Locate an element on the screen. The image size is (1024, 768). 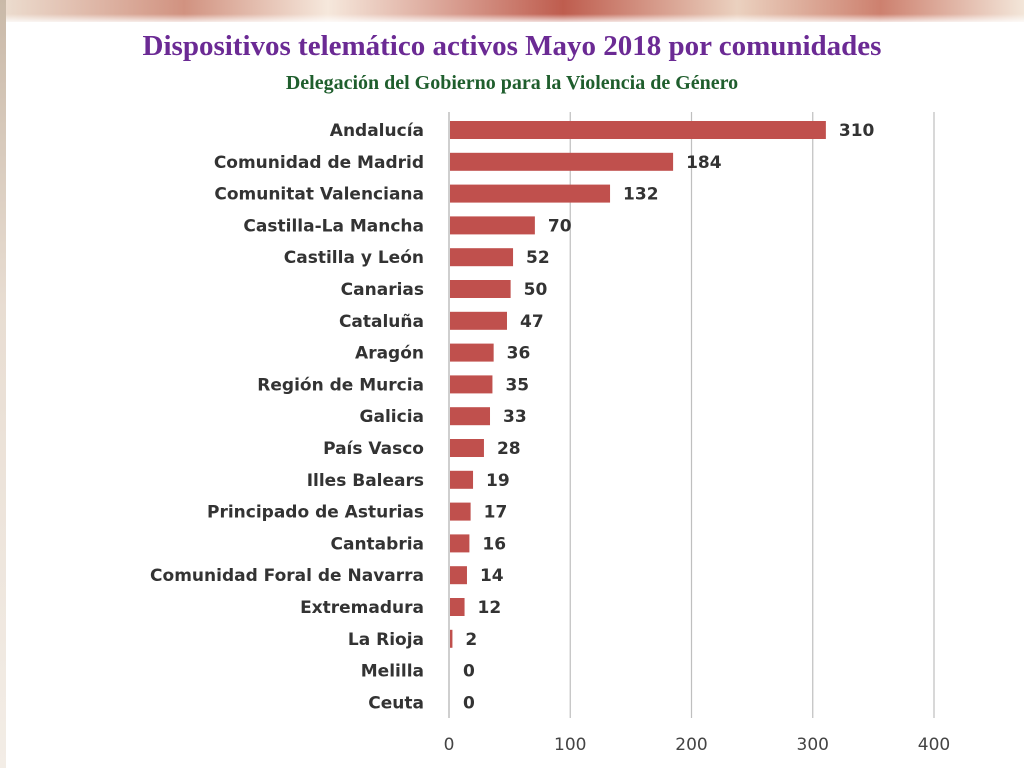
data-label: 14 is located at coordinates (492, 576).